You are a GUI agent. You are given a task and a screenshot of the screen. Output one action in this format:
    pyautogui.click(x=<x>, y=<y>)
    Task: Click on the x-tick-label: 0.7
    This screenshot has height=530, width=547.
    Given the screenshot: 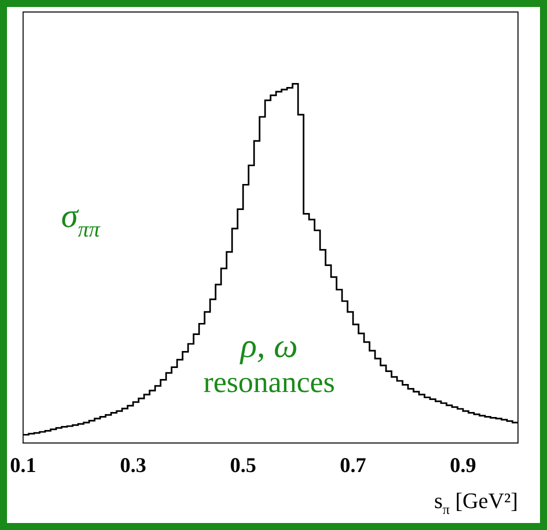 What is the action you would take?
    pyautogui.click(x=353, y=465)
    